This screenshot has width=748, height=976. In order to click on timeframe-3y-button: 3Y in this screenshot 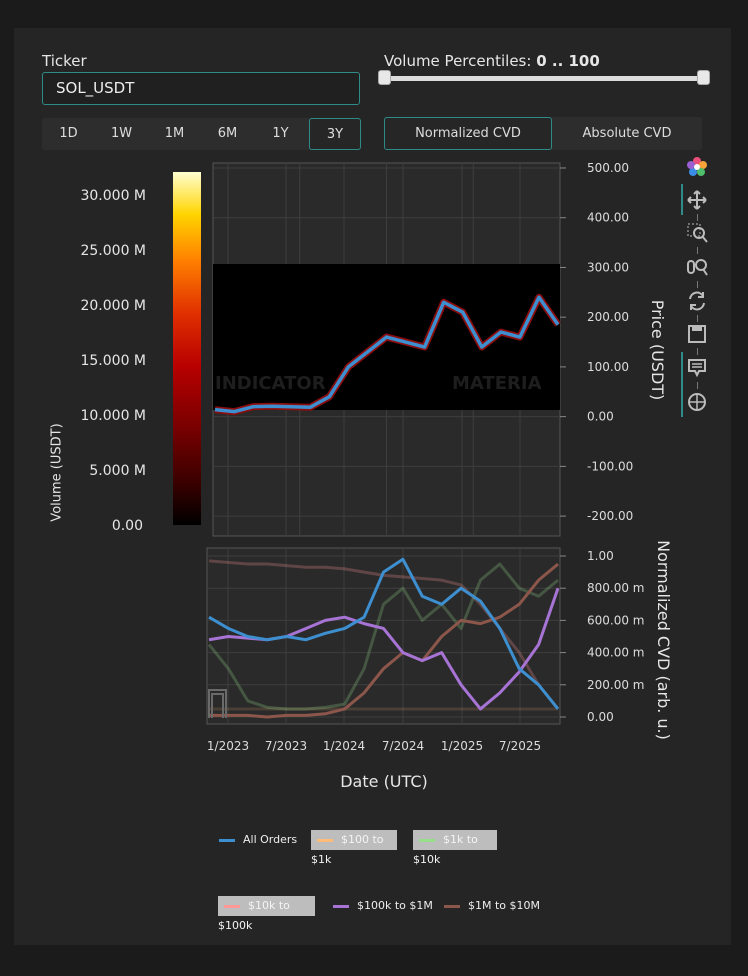, I will do `click(335, 134)`.